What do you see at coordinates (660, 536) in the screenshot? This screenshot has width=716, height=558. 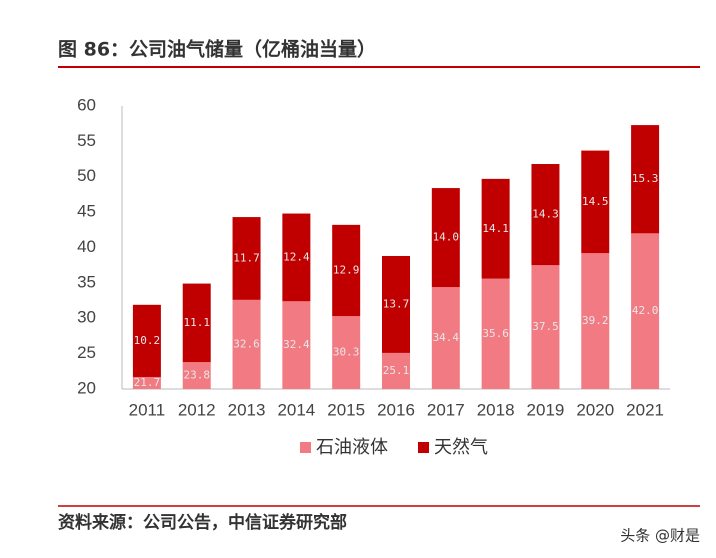 I see `watermark: 头条 @财是` at bounding box center [660, 536].